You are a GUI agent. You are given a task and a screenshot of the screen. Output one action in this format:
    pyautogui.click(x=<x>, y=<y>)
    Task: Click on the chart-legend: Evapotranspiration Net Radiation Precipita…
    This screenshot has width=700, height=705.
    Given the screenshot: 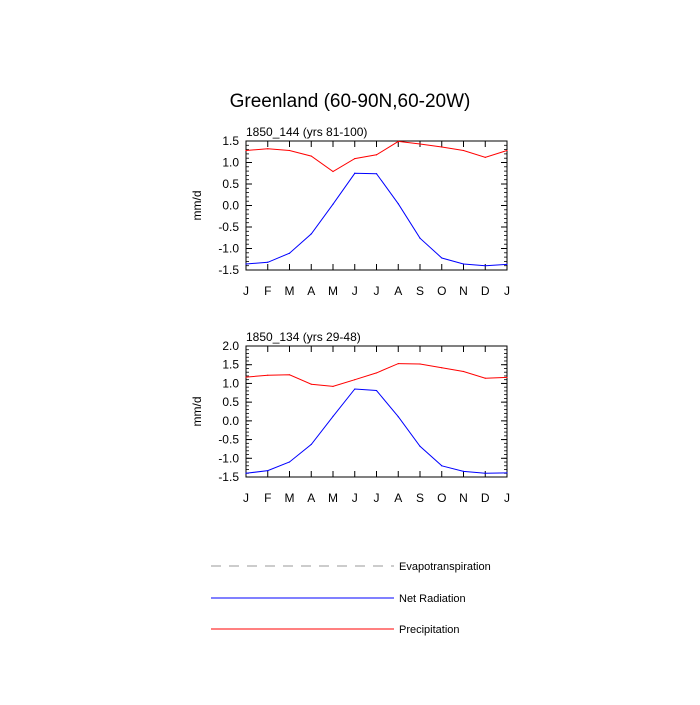 What is the action you would take?
    pyautogui.click(x=351, y=598)
    